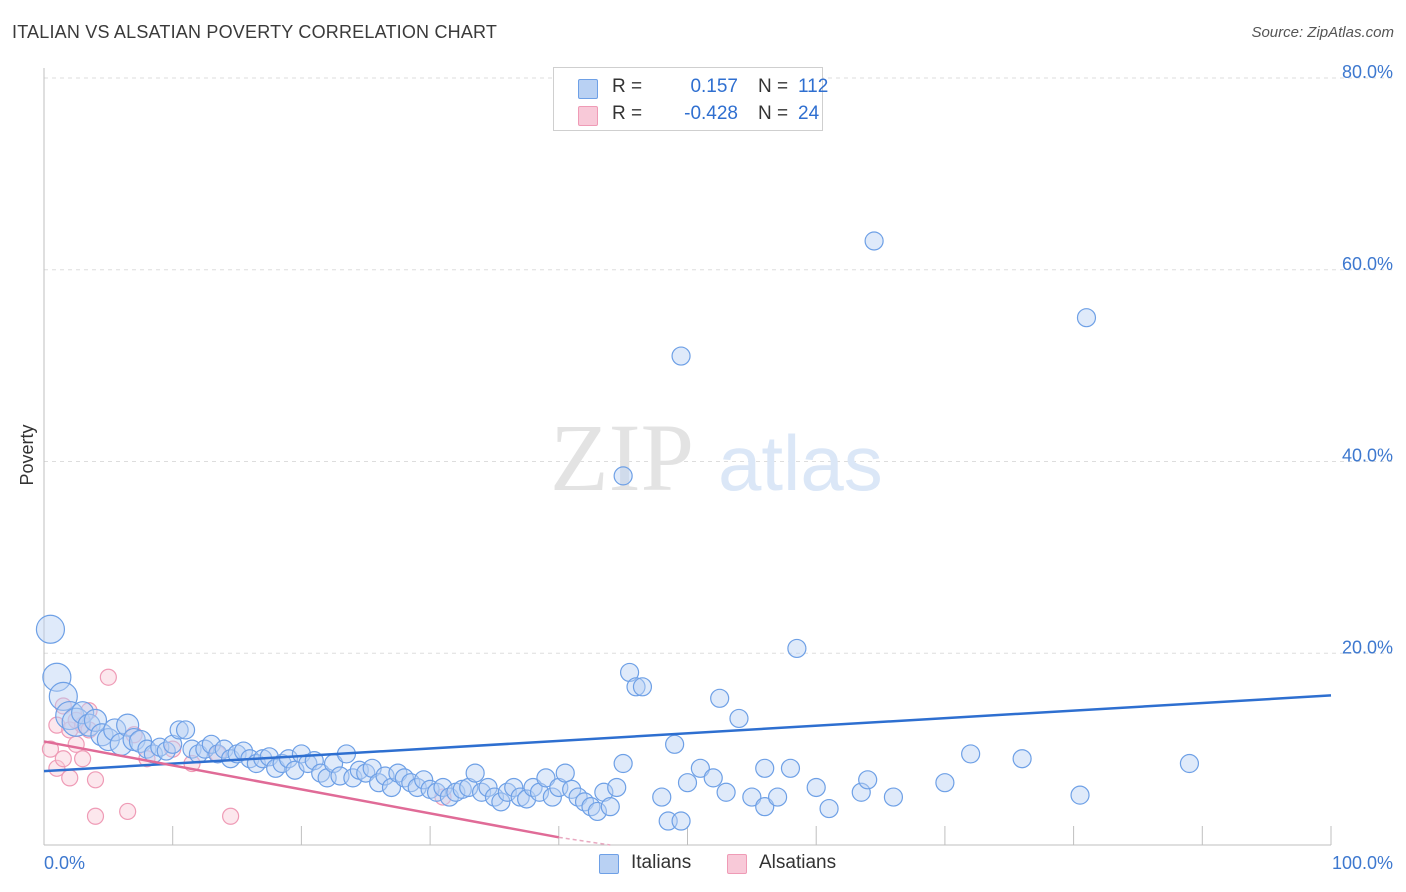 This screenshot has height=892, width=1406. I want to click on r-value: -0.428, so click(711, 113).